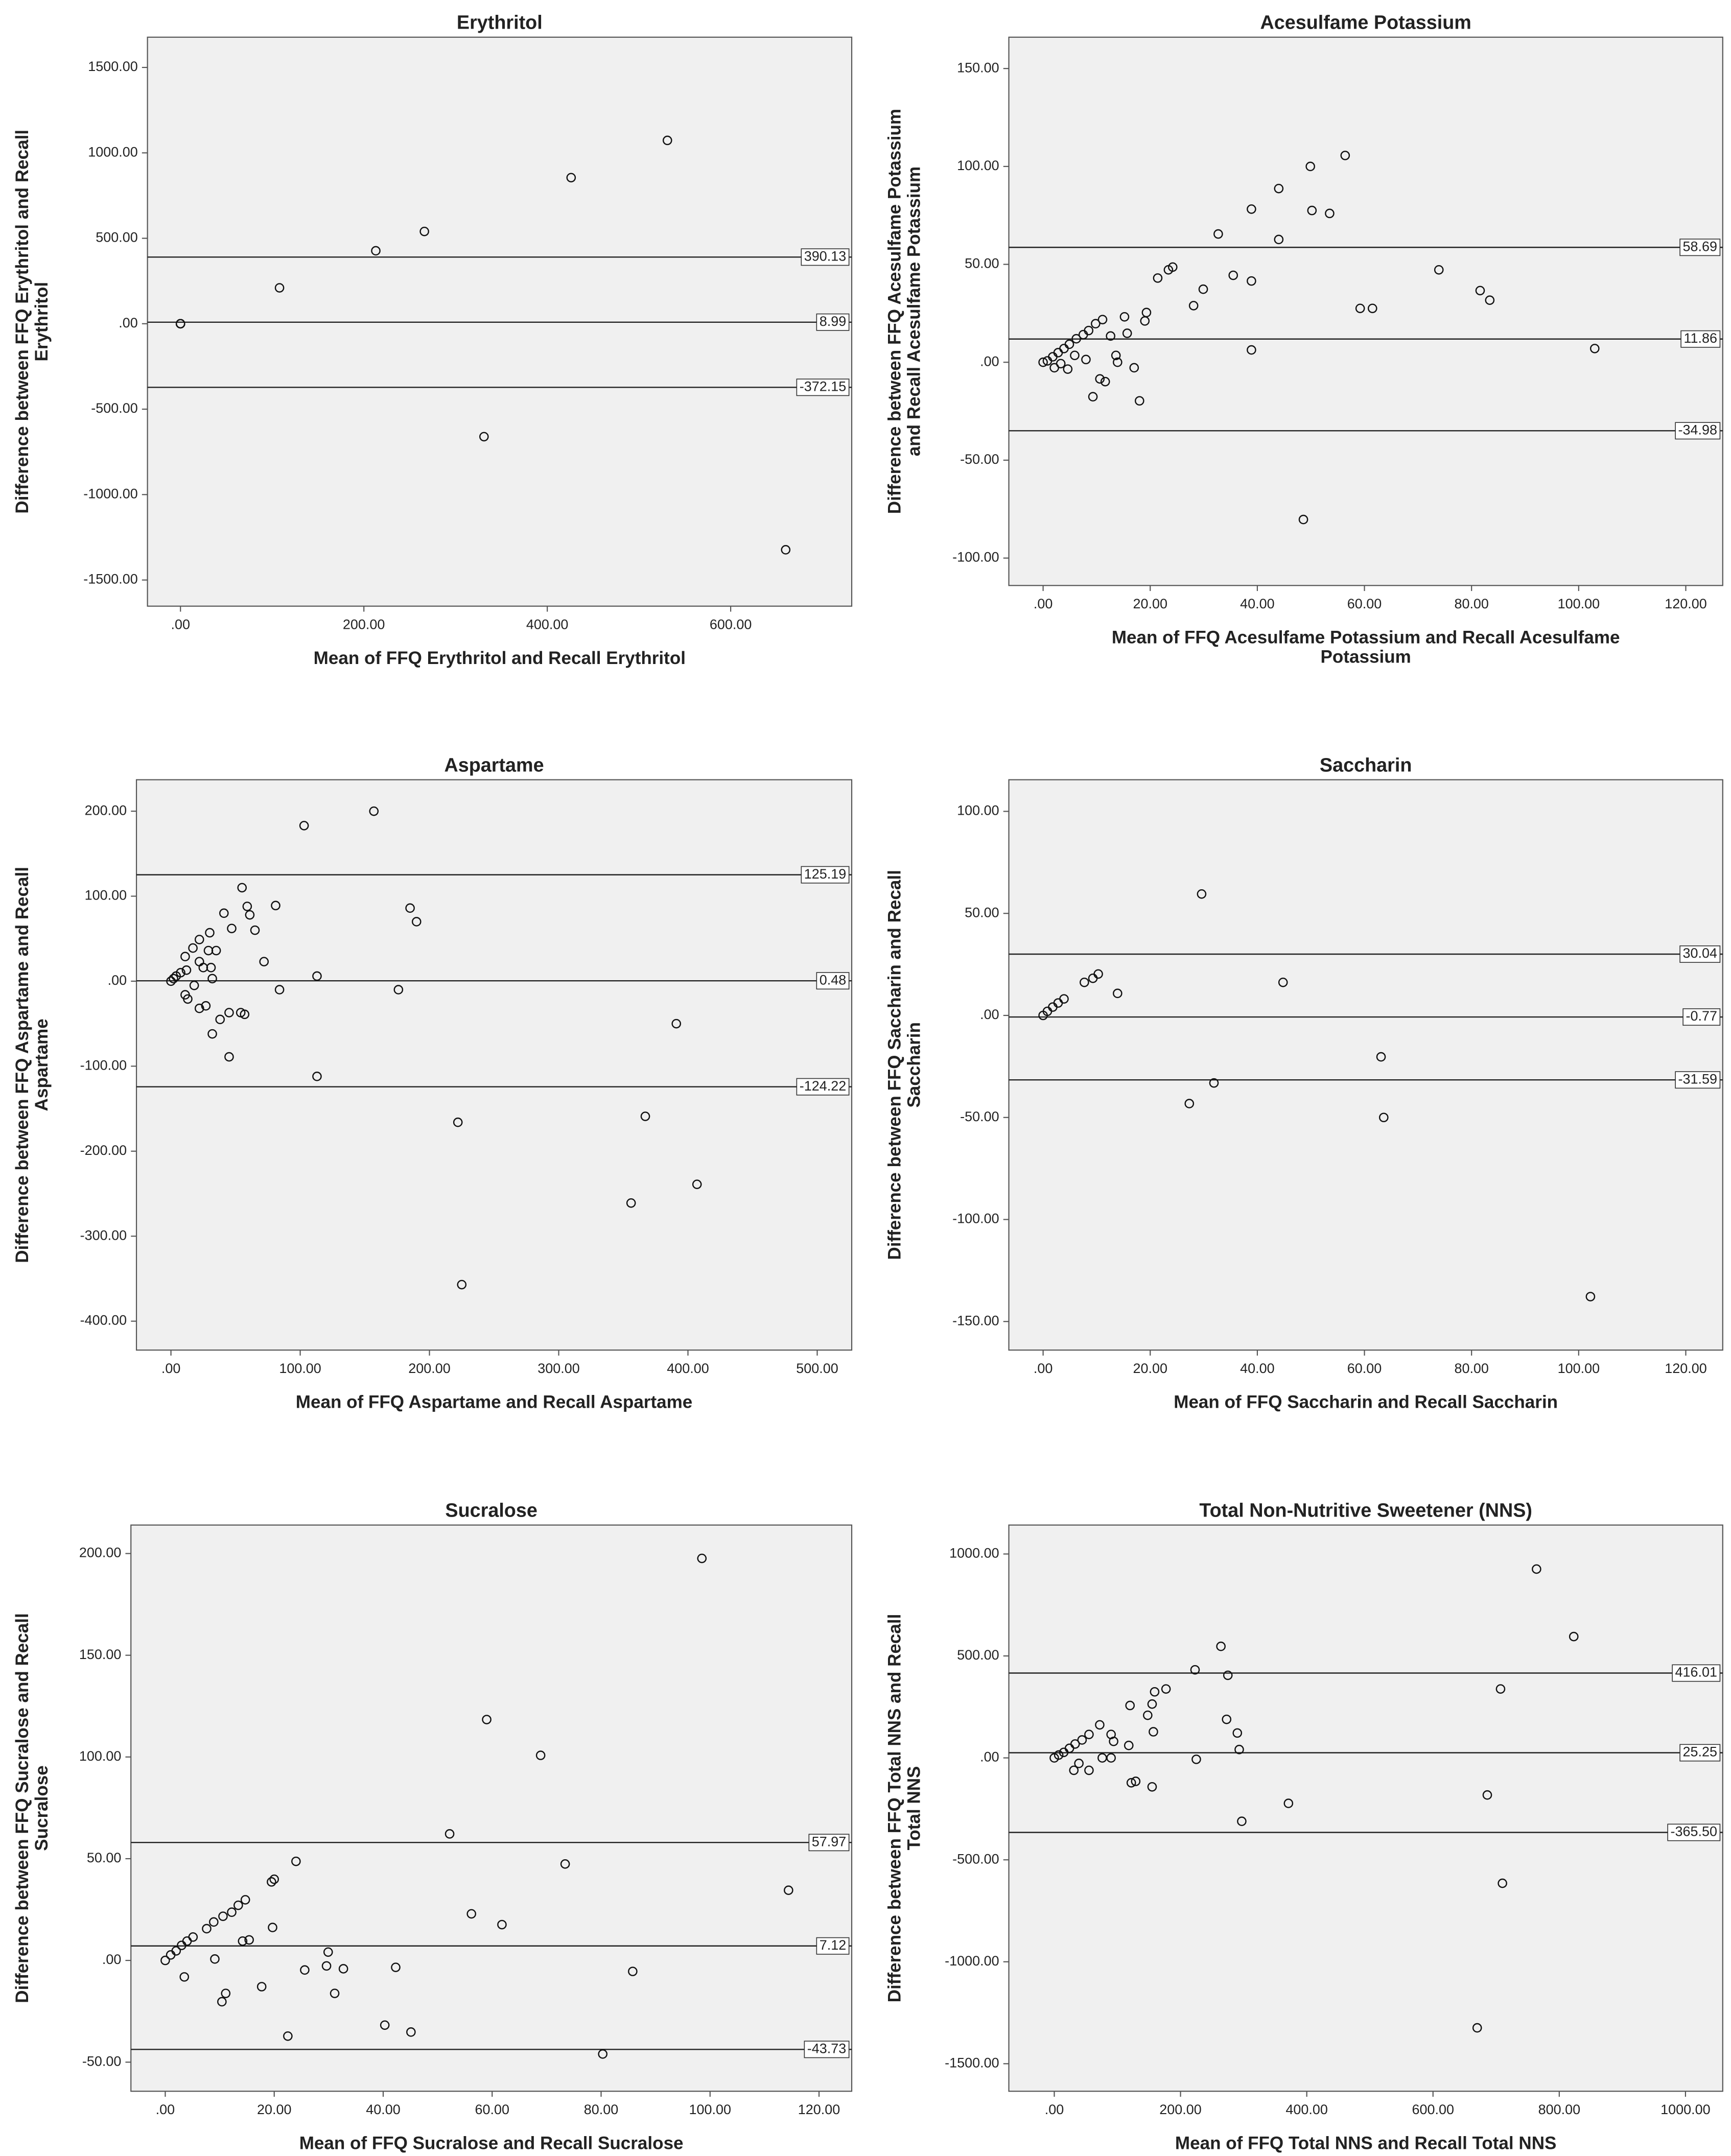 This screenshot has height=2156, width=1731. I want to click on x-tick-label: 800.00, so click(1559, 2109).